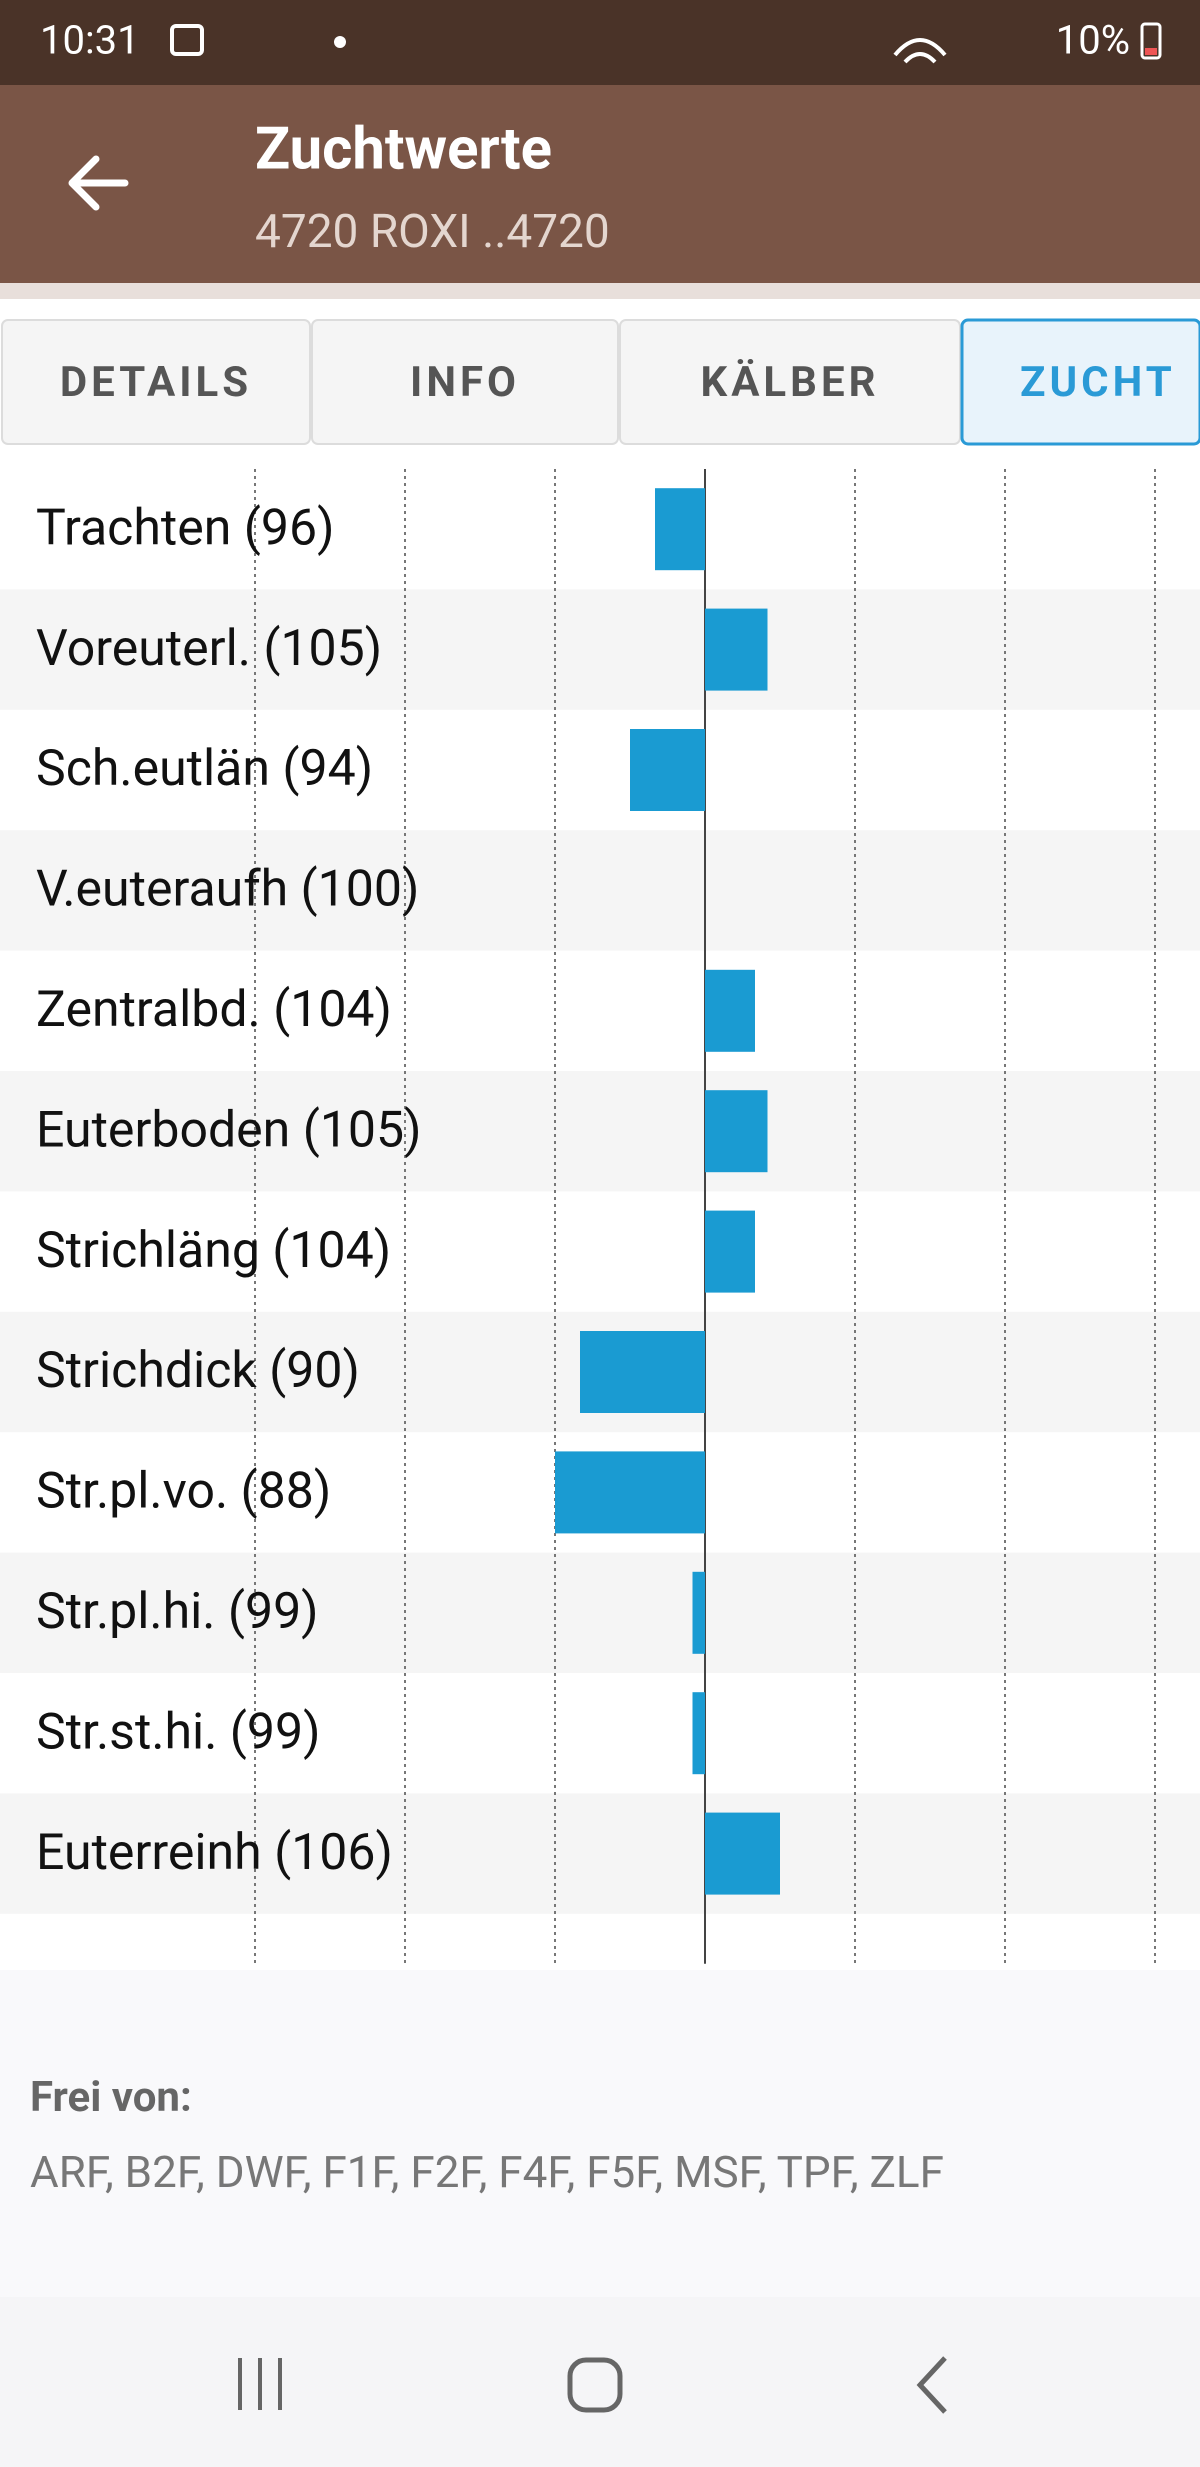 The width and height of the screenshot is (1200, 2467). Describe the element at coordinates (920, 51) in the screenshot. I see `wifi-icon` at that location.